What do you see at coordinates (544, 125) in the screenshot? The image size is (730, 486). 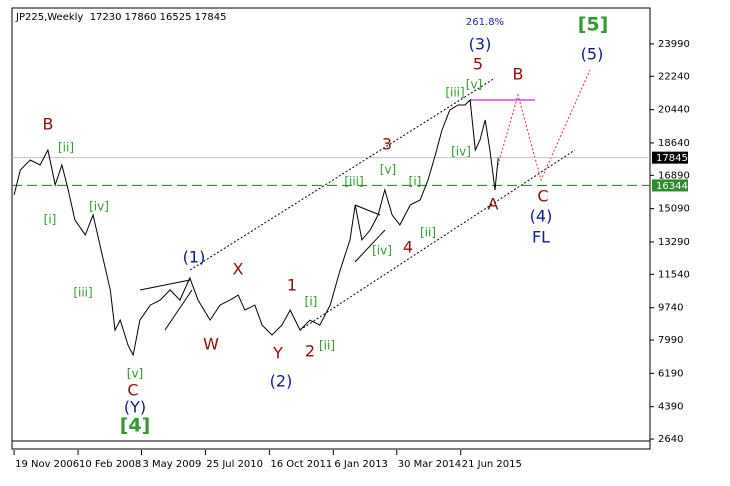 I see `projection` at bounding box center [544, 125].